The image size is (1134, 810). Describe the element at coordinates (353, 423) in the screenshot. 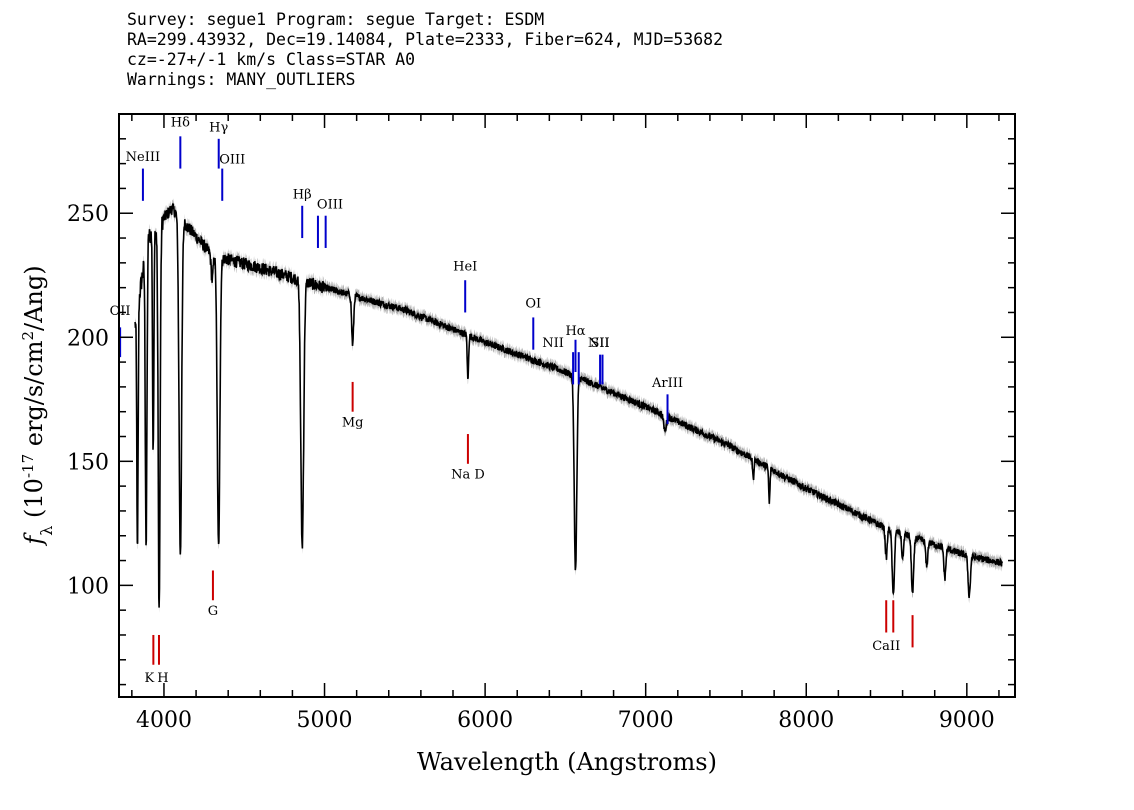

I see `absorption-line-label-0: Mg` at that location.